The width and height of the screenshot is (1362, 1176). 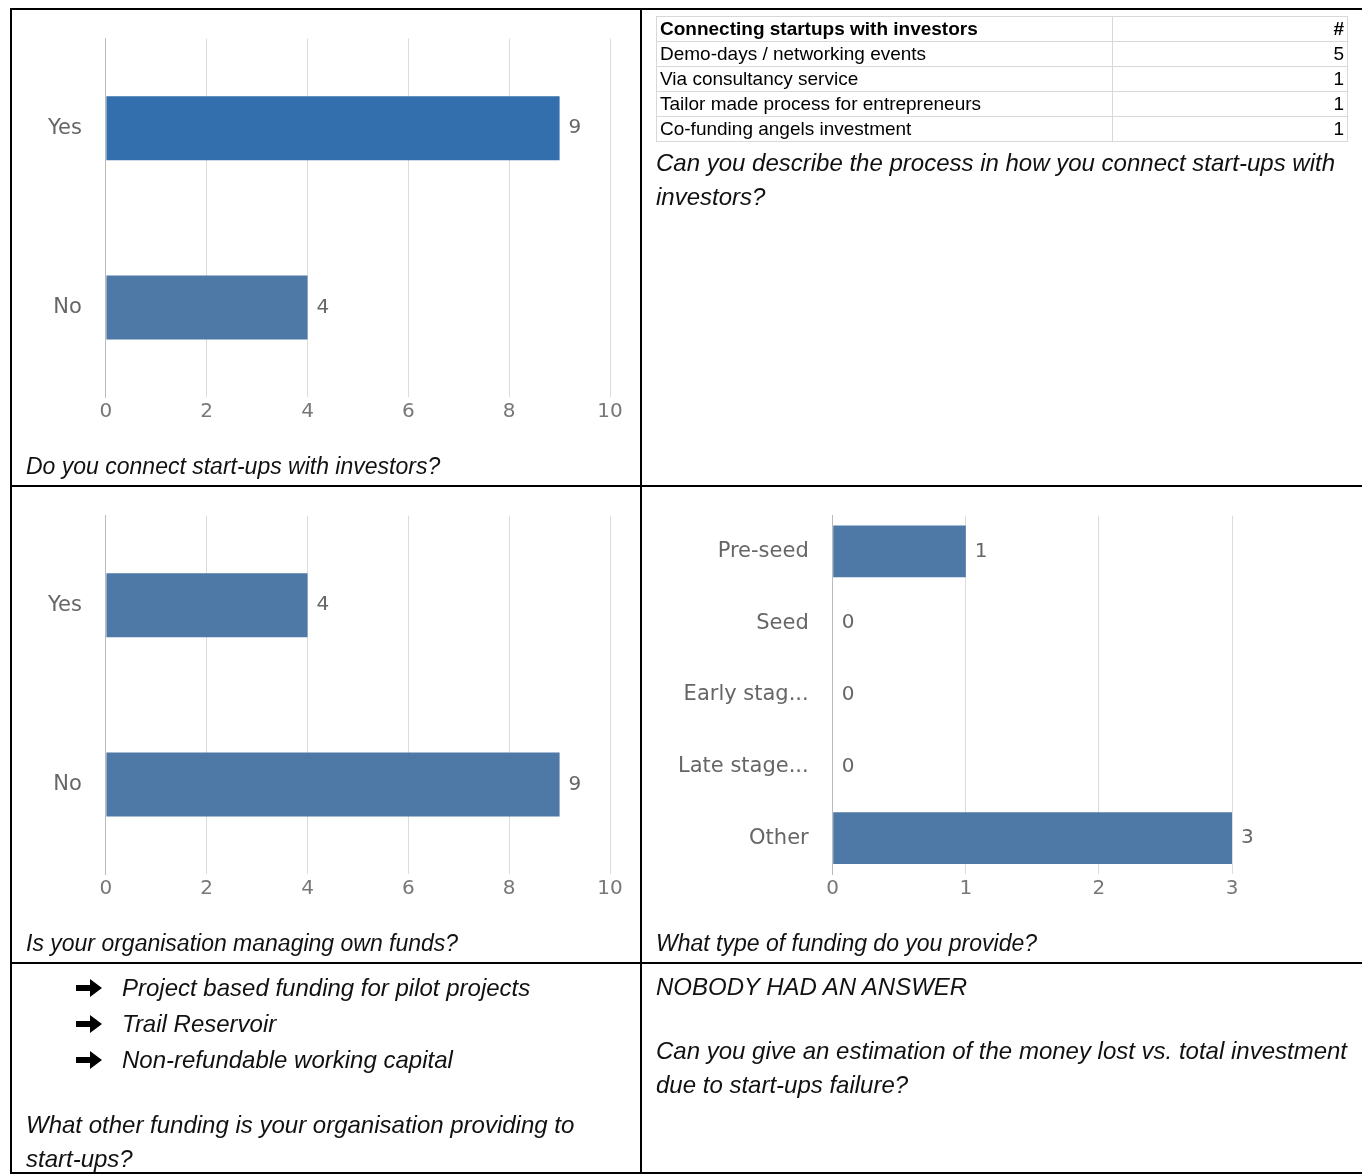 I want to click on text: Can you describe the process in how you connect start-ups with investors?, so click(x=996, y=180).